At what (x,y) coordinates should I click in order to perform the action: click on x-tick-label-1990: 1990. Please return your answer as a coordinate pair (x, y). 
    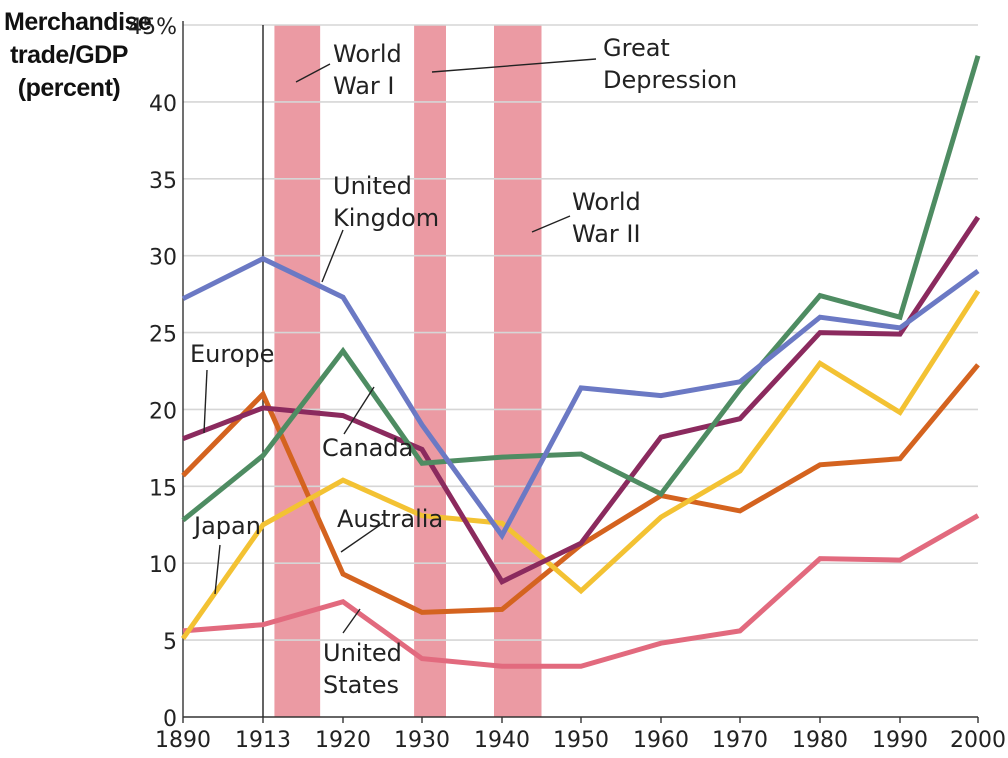
    Looking at the image, I should click on (900, 740).